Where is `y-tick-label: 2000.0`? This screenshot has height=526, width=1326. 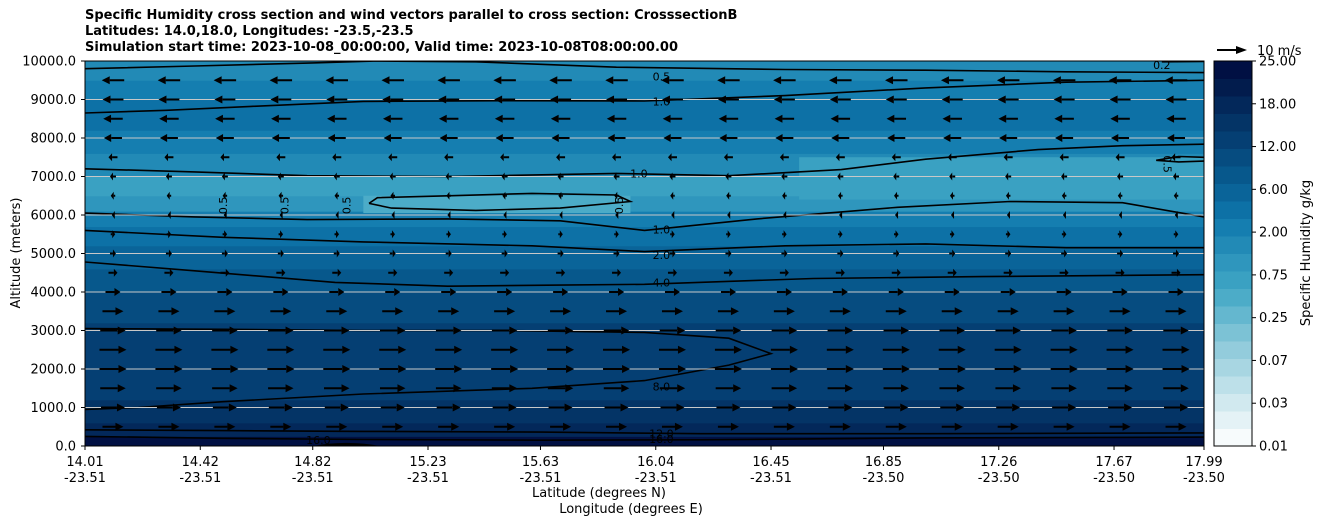
y-tick-label: 2000.0 is located at coordinates (54, 370).